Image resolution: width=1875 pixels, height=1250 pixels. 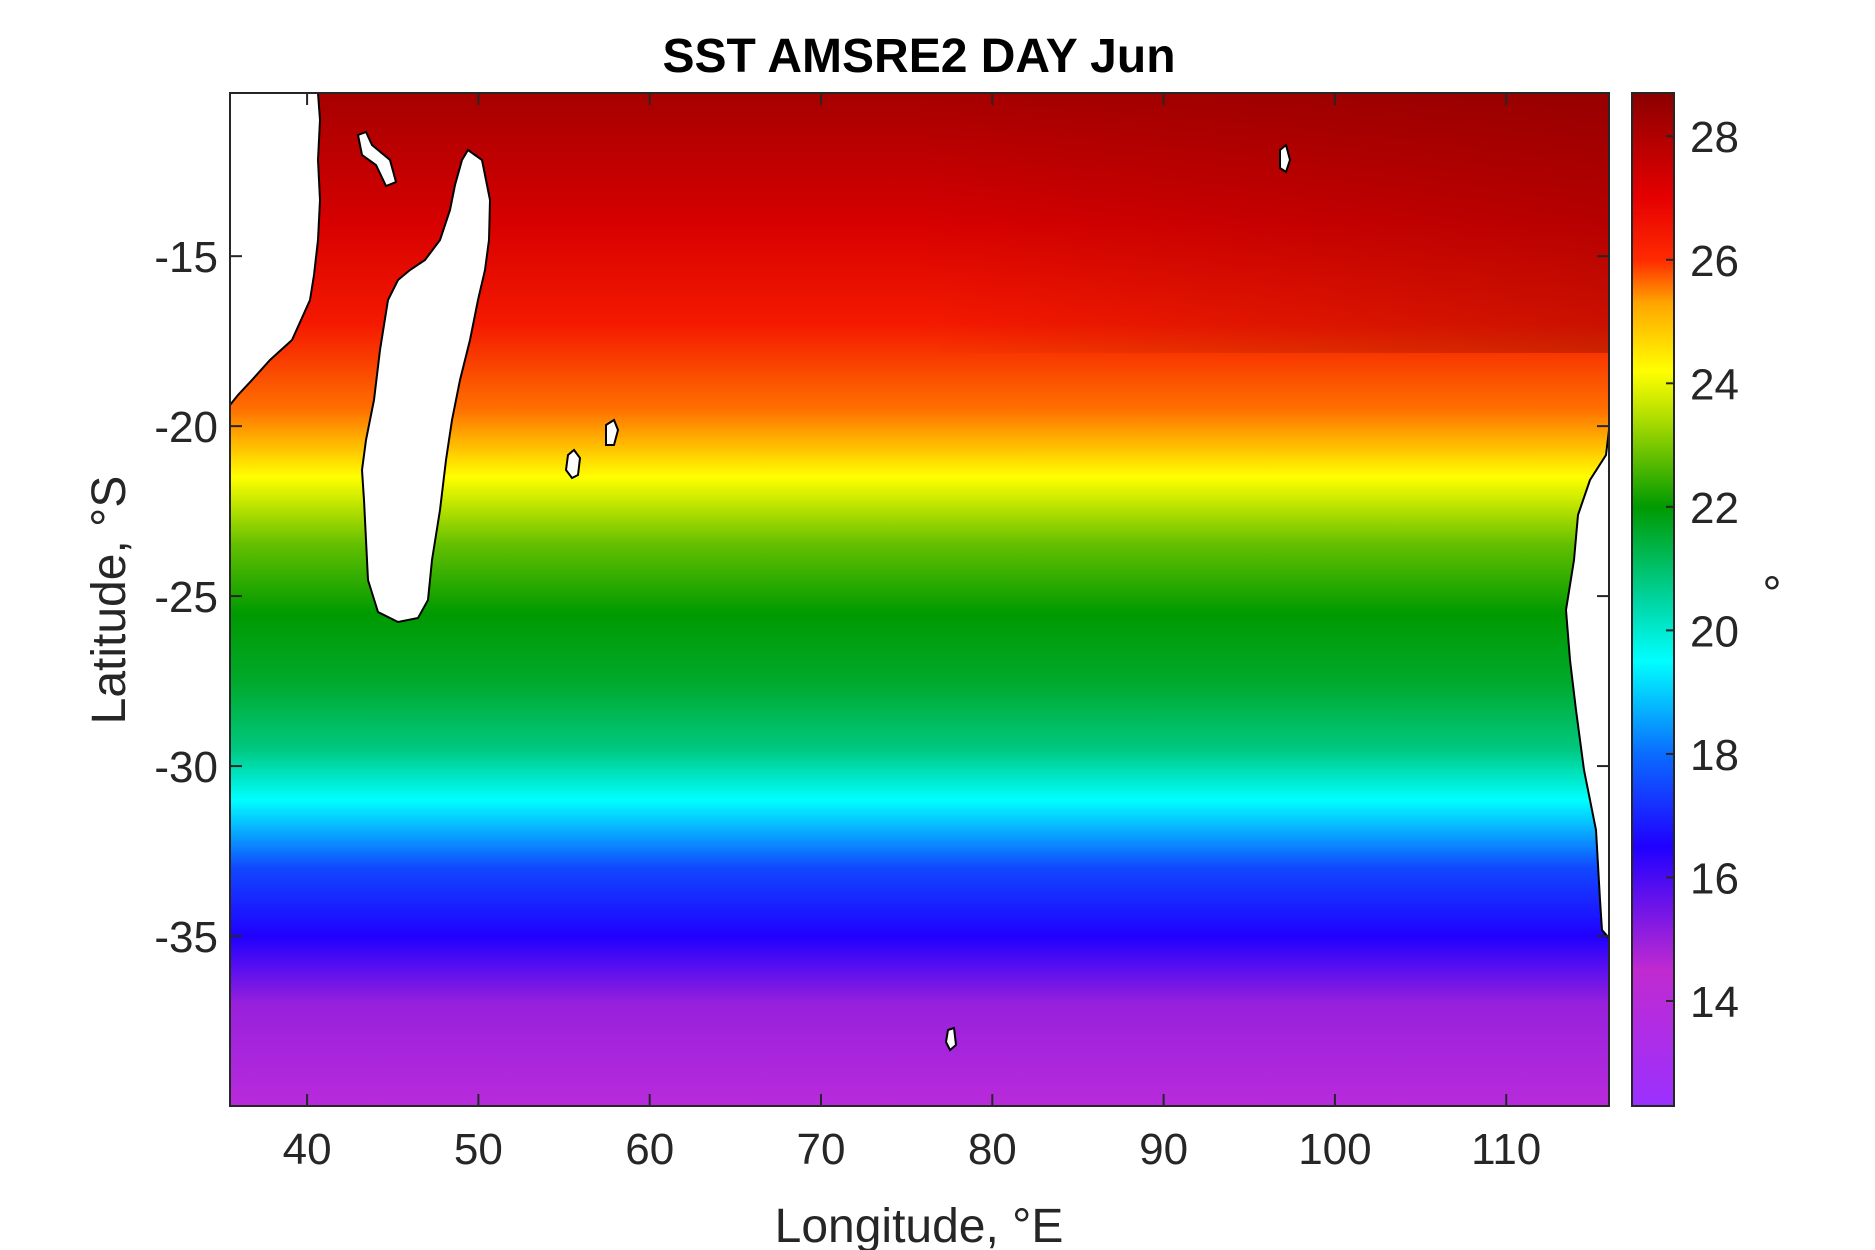 I want to click on colorbar-tick-label: 14, so click(x=1714, y=1002).